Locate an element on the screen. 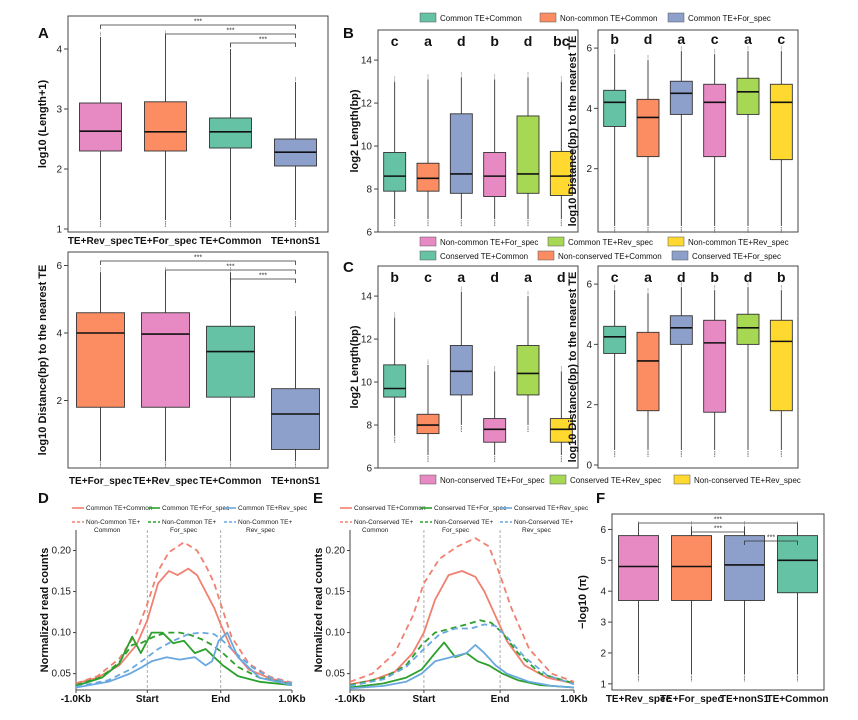 The image size is (858, 720). legend-label-legend_c_bottom: Non-conserved TE+For_spec is located at coordinates (492, 480).